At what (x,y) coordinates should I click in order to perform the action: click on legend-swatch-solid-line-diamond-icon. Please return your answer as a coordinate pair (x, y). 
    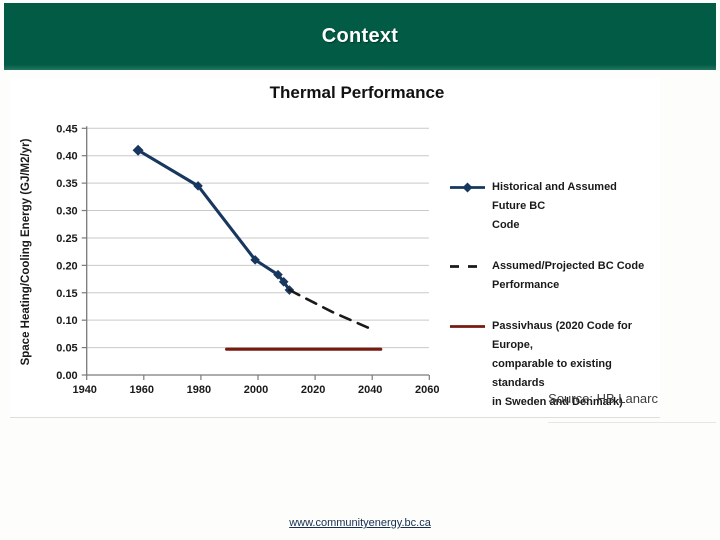
    Looking at the image, I should click on (467, 187).